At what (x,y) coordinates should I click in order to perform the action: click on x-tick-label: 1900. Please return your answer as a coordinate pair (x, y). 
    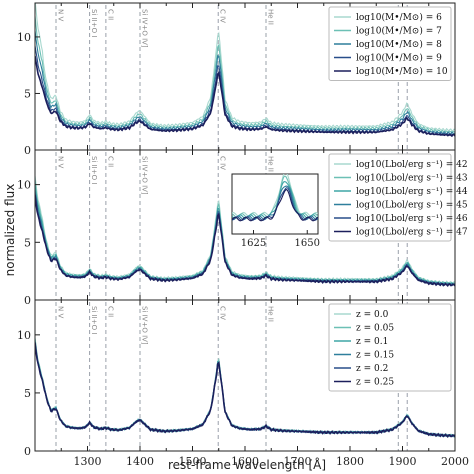
    Looking at the image, I should click on (403, 461).